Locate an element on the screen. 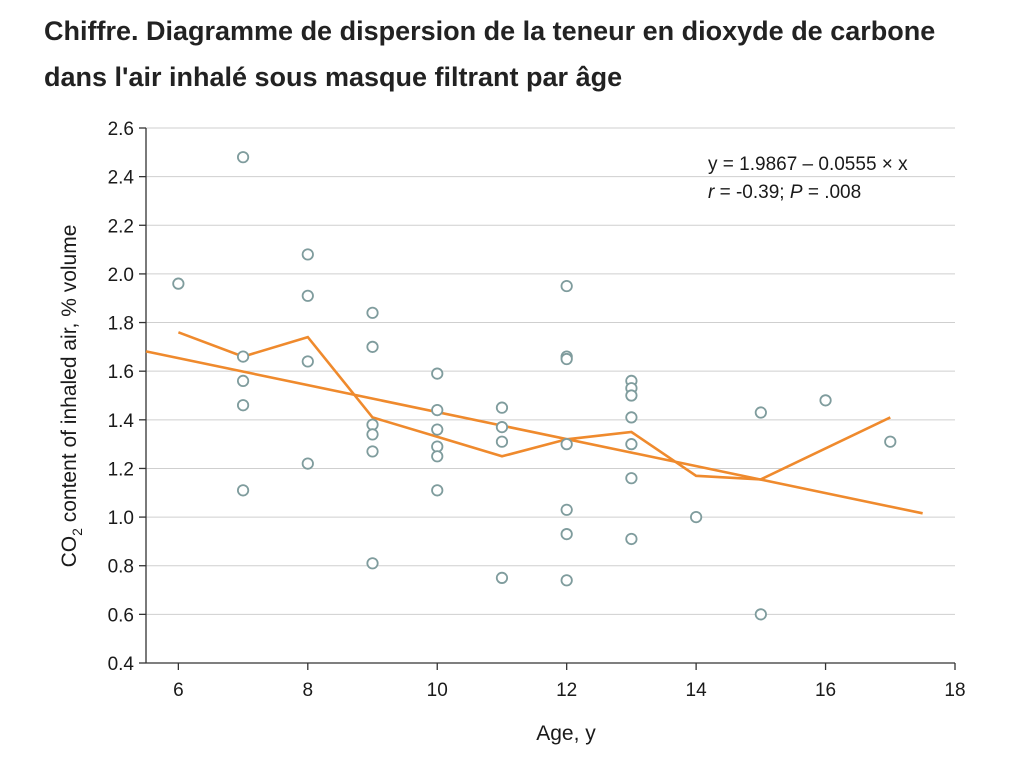 The height and width of the screenshot is (760, 1024). x-tick-label: 12 is located at coordinates (566, 690).